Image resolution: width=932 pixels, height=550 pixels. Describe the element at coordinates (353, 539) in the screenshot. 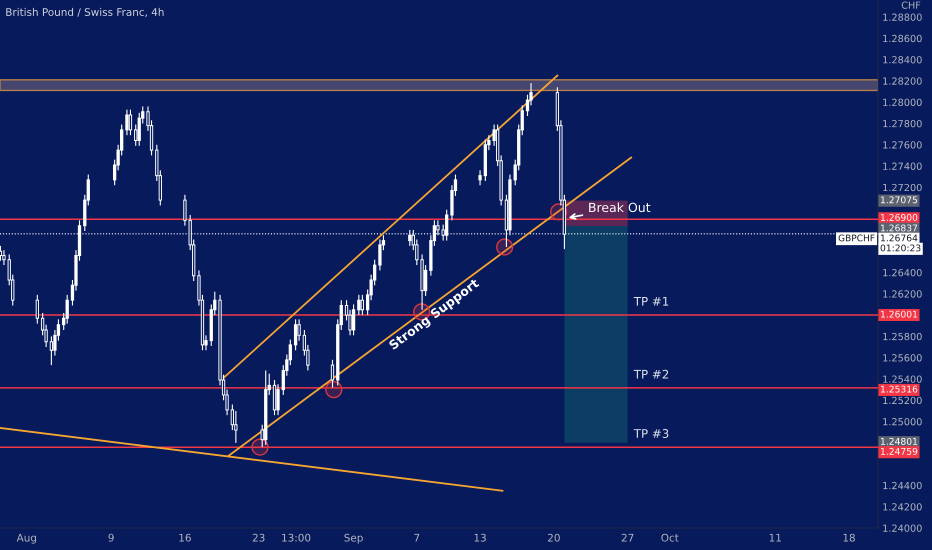

I see `x-tick-label: Sep` at that location.